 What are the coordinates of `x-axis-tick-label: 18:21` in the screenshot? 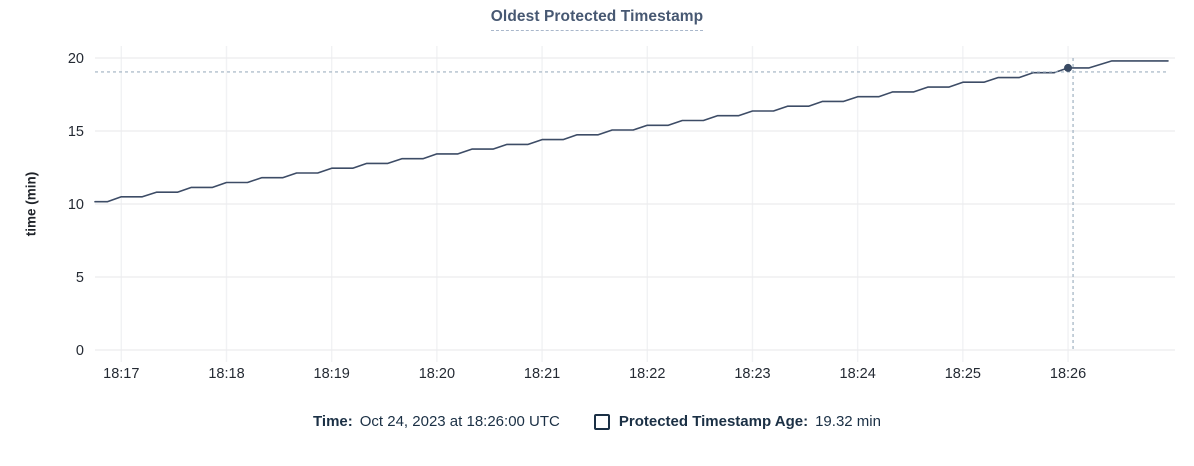 It's located at (542, 374).